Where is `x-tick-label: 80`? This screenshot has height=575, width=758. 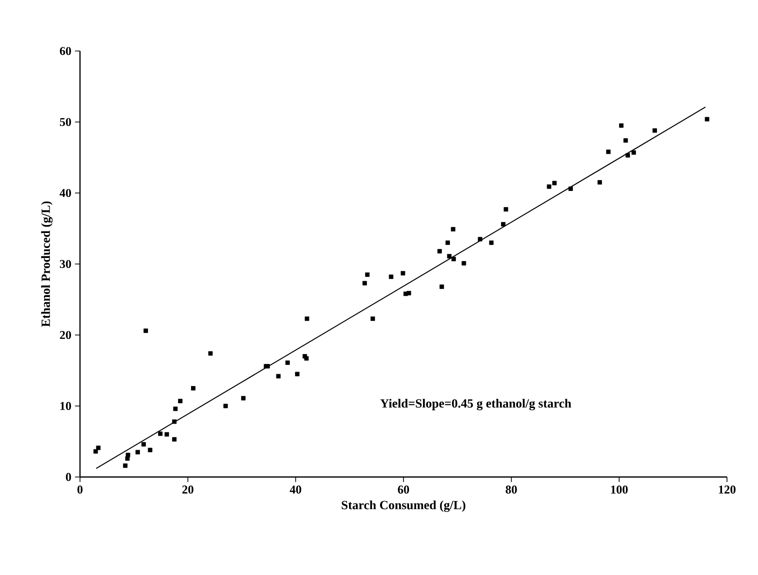
x-tick-label: 80 is located at coordinates (511, 490).